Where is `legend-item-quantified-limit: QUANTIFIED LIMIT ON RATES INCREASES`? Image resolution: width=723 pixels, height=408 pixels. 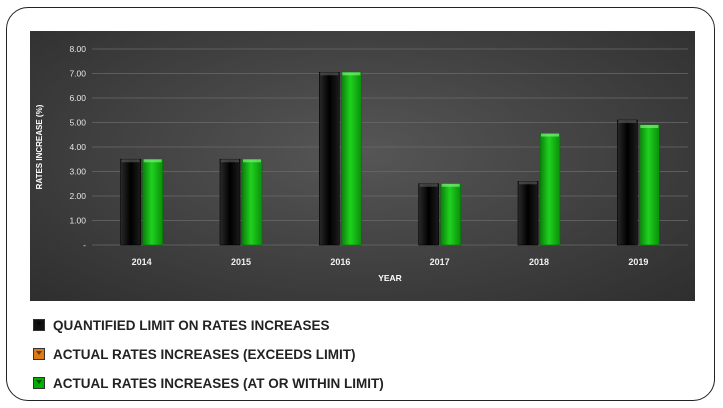
legend-item-quantified-limit: QUANTIFIED LIMIT ON RATES INCREASES is located at coordinates (208, 325).